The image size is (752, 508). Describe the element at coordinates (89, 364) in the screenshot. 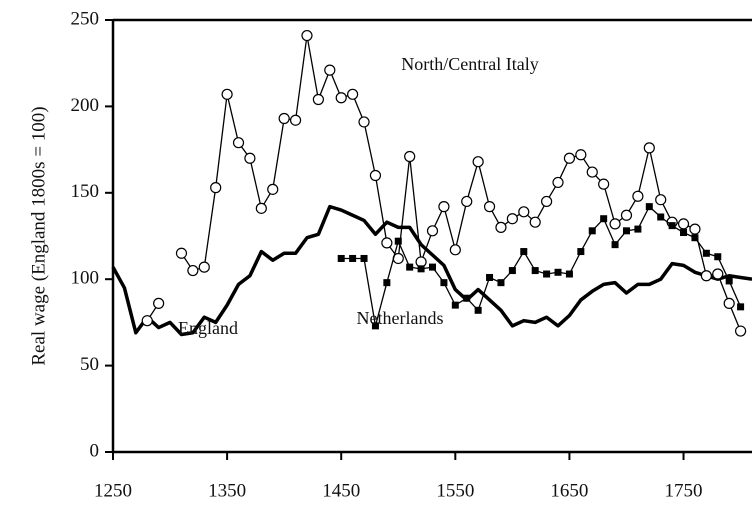

I see `y-tick-label: 50` at that location.